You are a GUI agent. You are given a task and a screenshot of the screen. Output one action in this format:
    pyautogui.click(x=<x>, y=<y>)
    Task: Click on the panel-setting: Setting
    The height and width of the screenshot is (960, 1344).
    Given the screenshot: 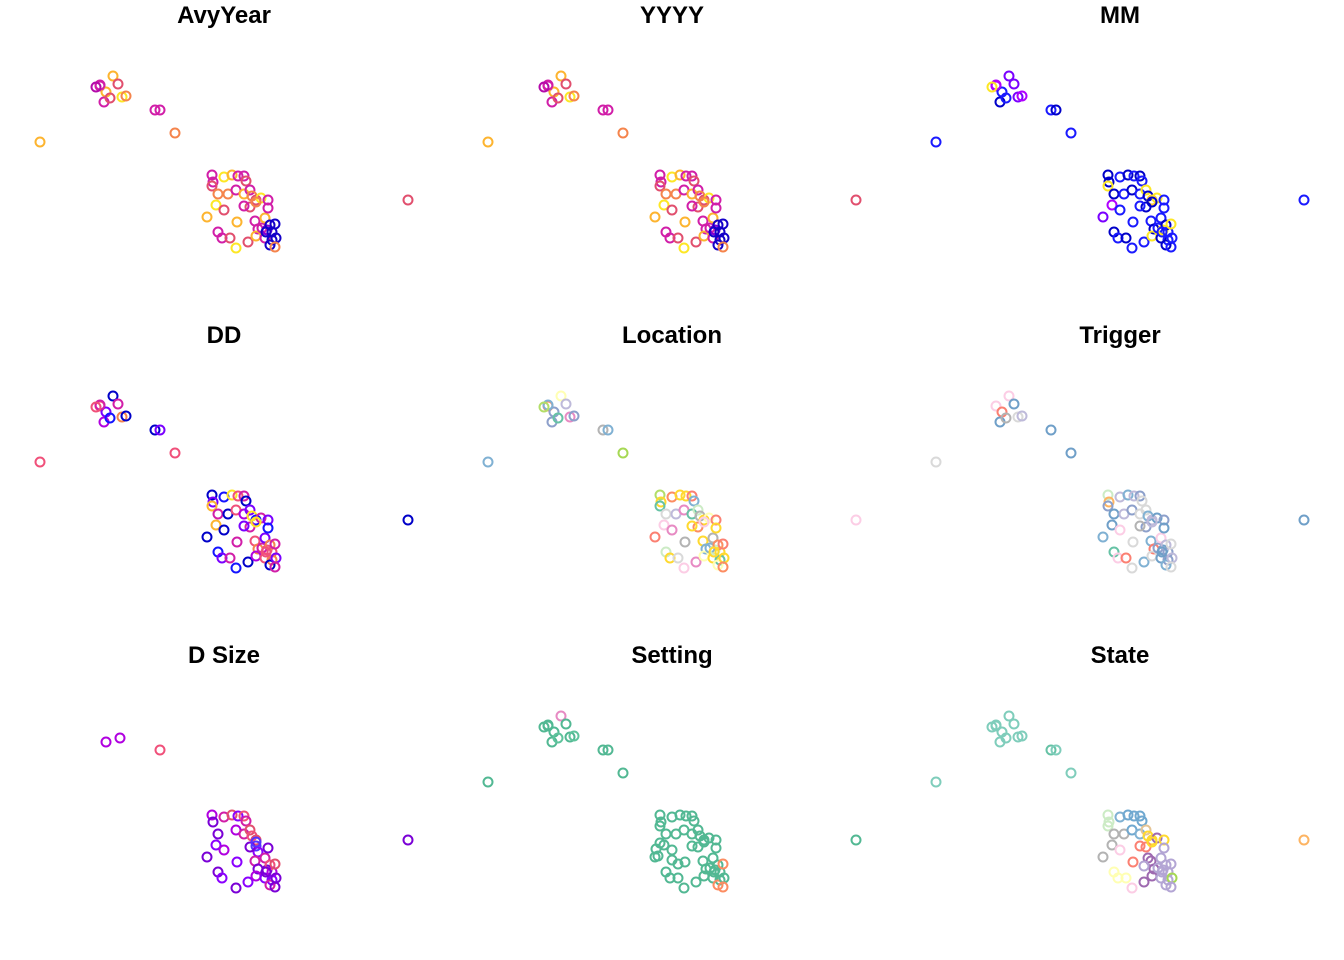 What is the action you would take?
    pyautogui.click(x=672, y=800)
    